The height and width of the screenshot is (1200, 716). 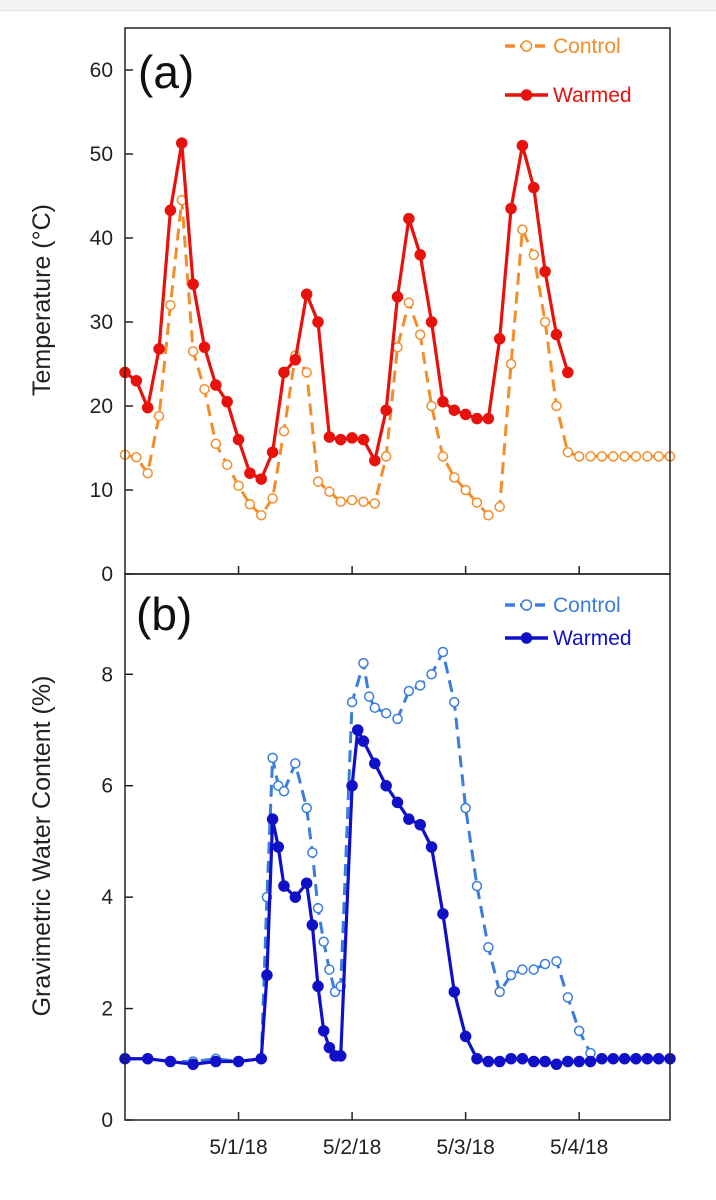 I want to click on legend-label-warmed: Warmed, so click(x=592, y=638).